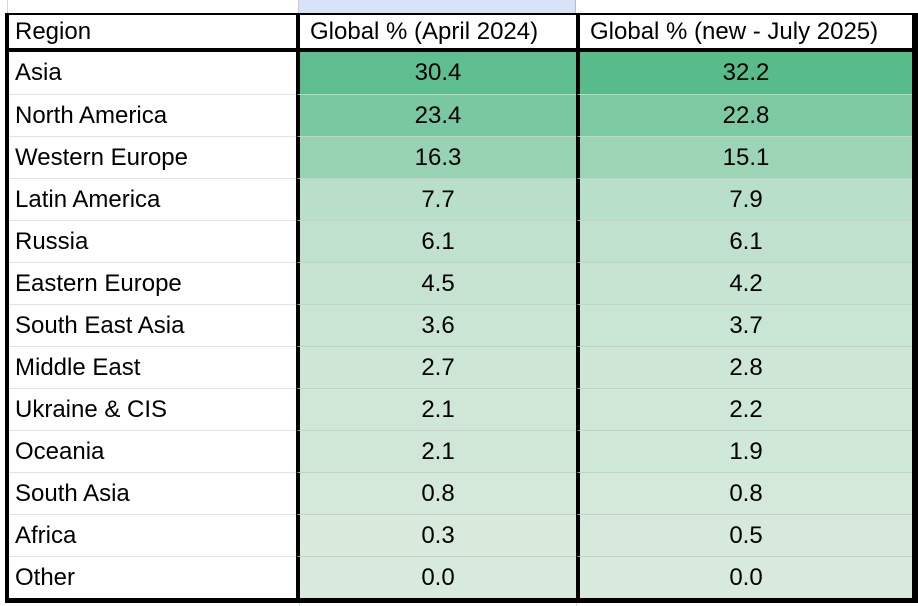 The image size is (918, 606). Describe the element at coordinates (744, 283) in the screenshot. I see `value-cell-july-2025: 4.2` at that location.